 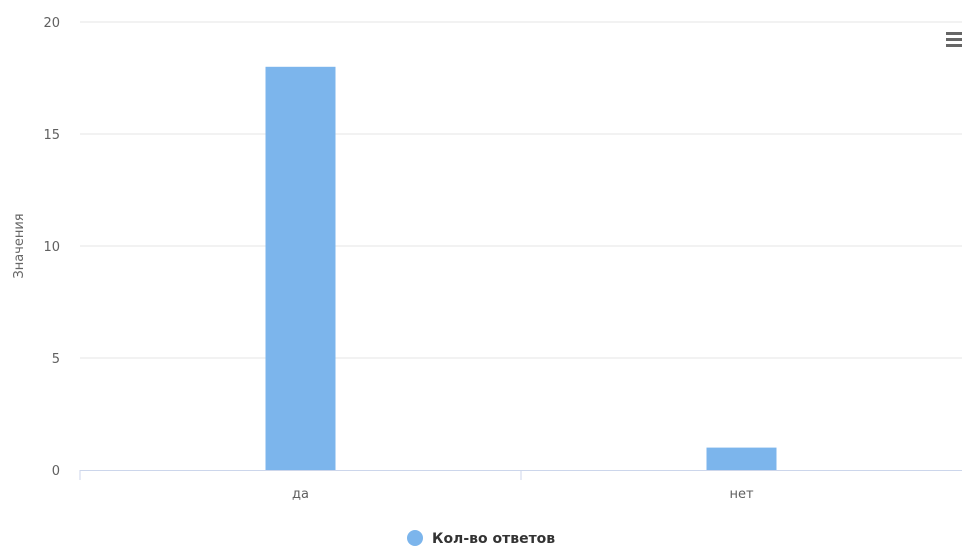 I want to click on legend-label: Кол-во ответов, so click(x=493, y=539).